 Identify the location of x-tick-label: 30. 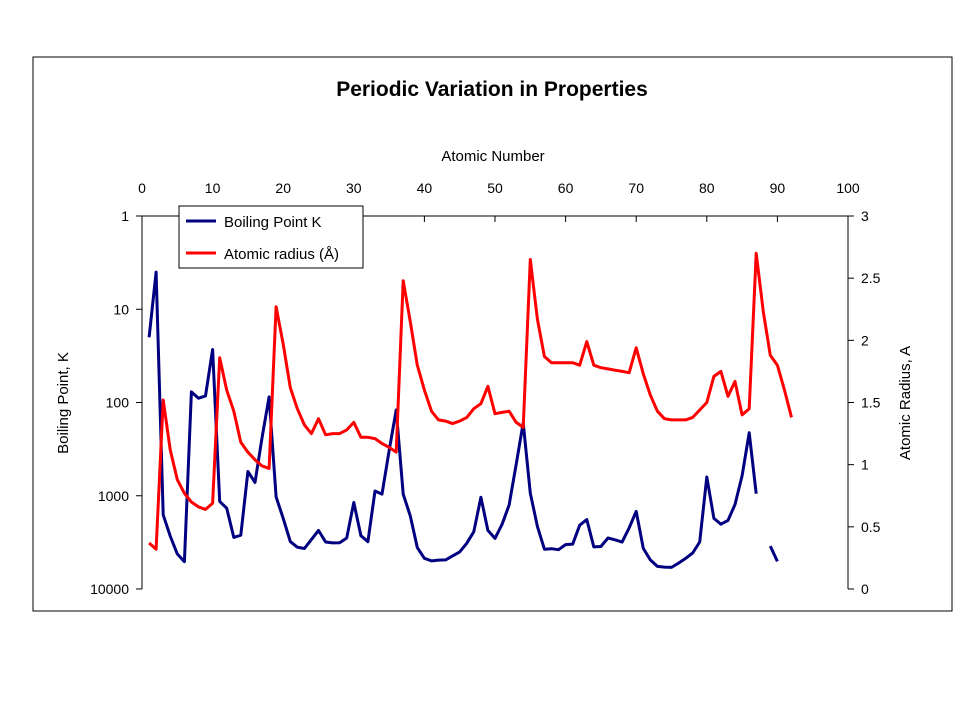
(354, 188).